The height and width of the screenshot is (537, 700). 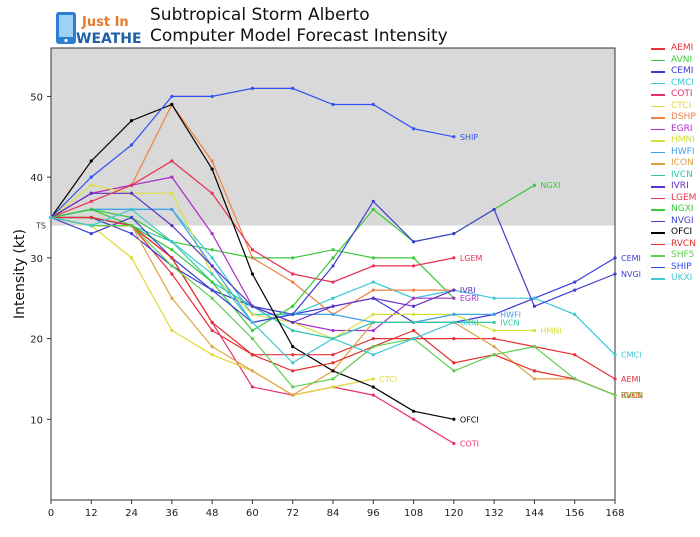 What do you see at coordinates (682, 48) in the screenshot?
I see `legend-label: AEMI` at bounding box center [682, 48].